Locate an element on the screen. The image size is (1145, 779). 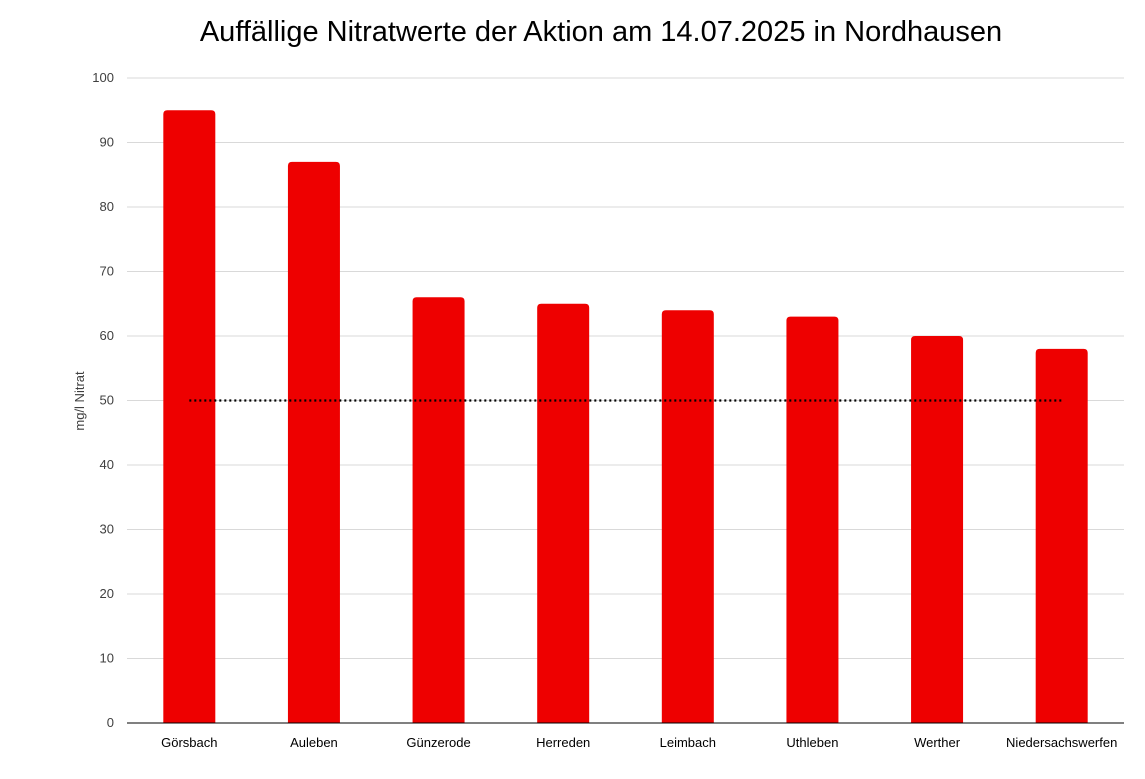
bar-günzerode is located at coordinates (438, 510).